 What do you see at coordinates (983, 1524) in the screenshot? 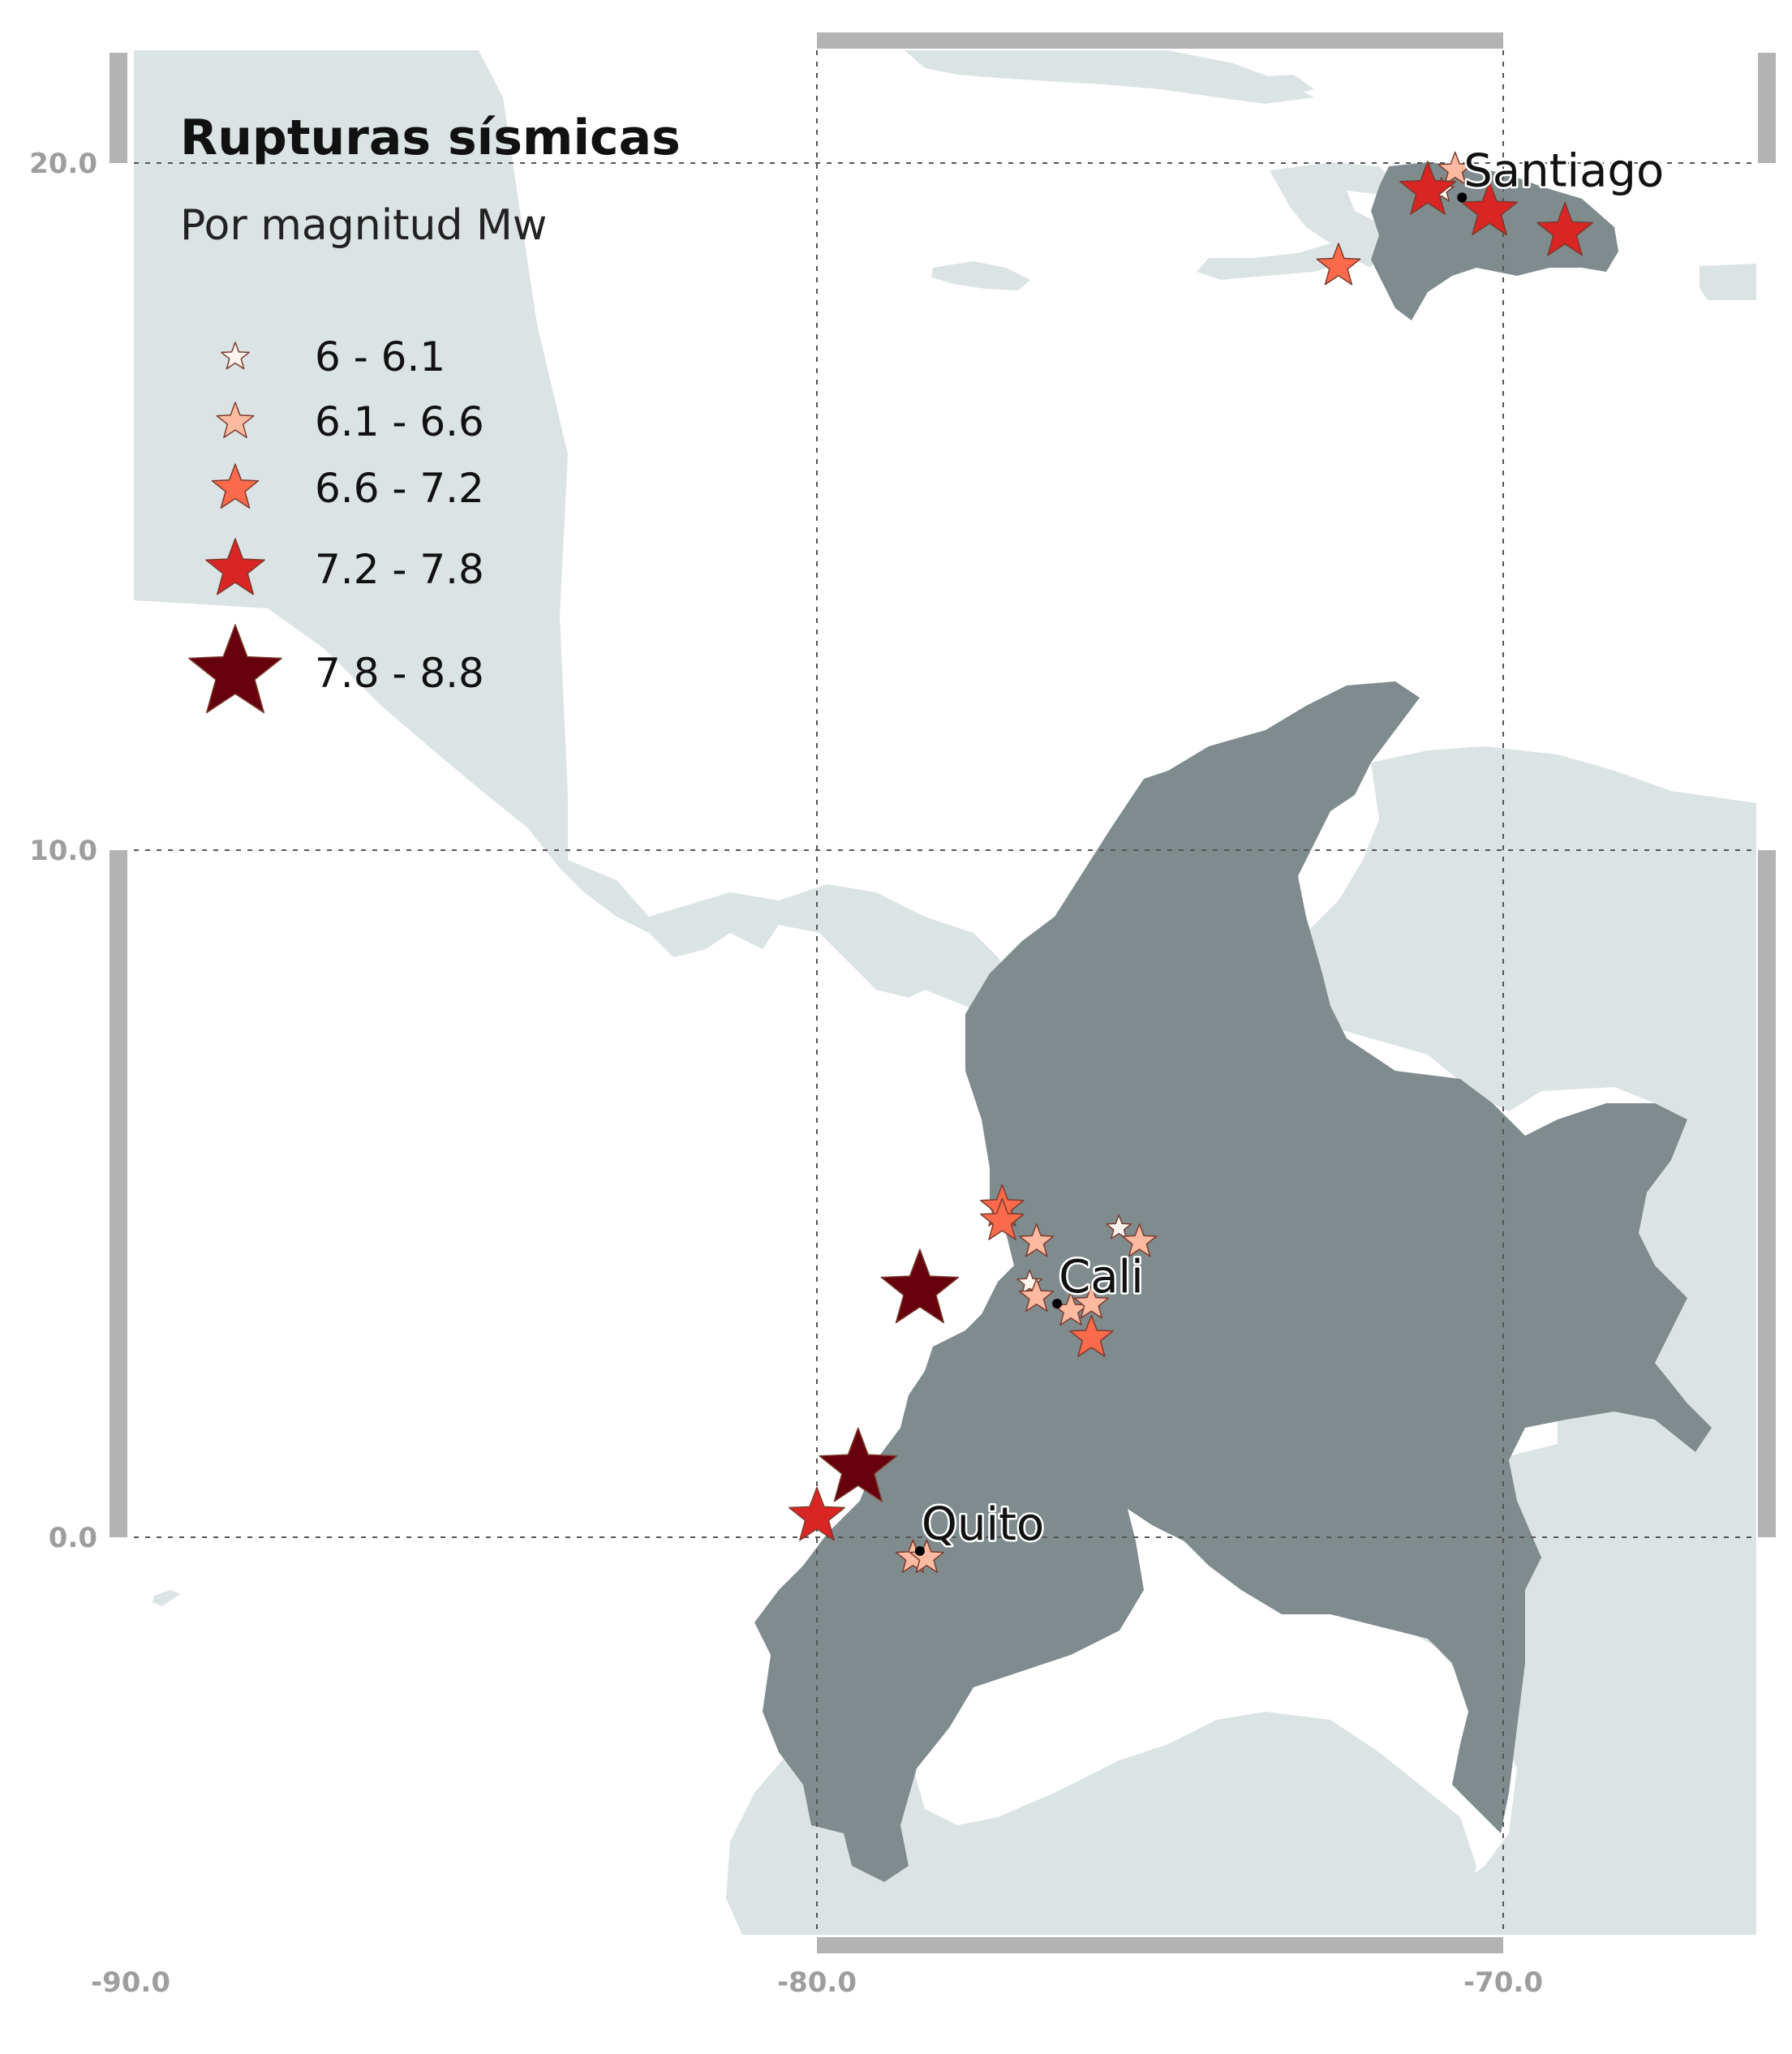
I see `city-label: Quito` at bounding box center [983, 1524].